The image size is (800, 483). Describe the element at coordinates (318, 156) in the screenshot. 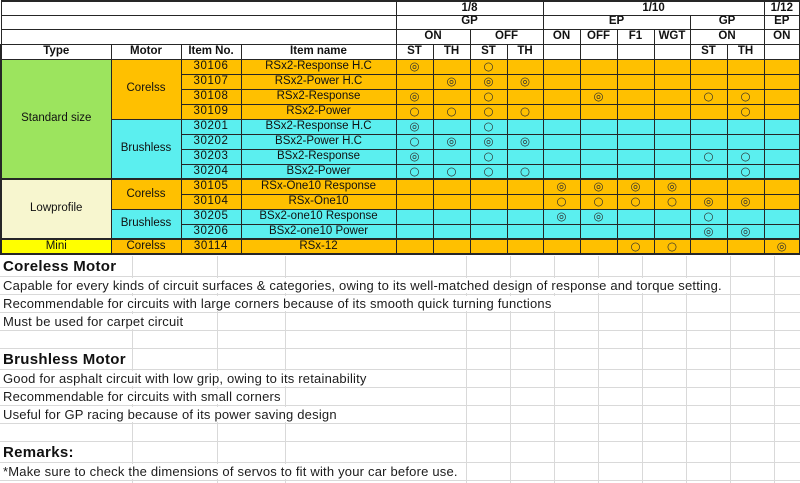

I see `item-name-cell: BSx2-Response` at that location.